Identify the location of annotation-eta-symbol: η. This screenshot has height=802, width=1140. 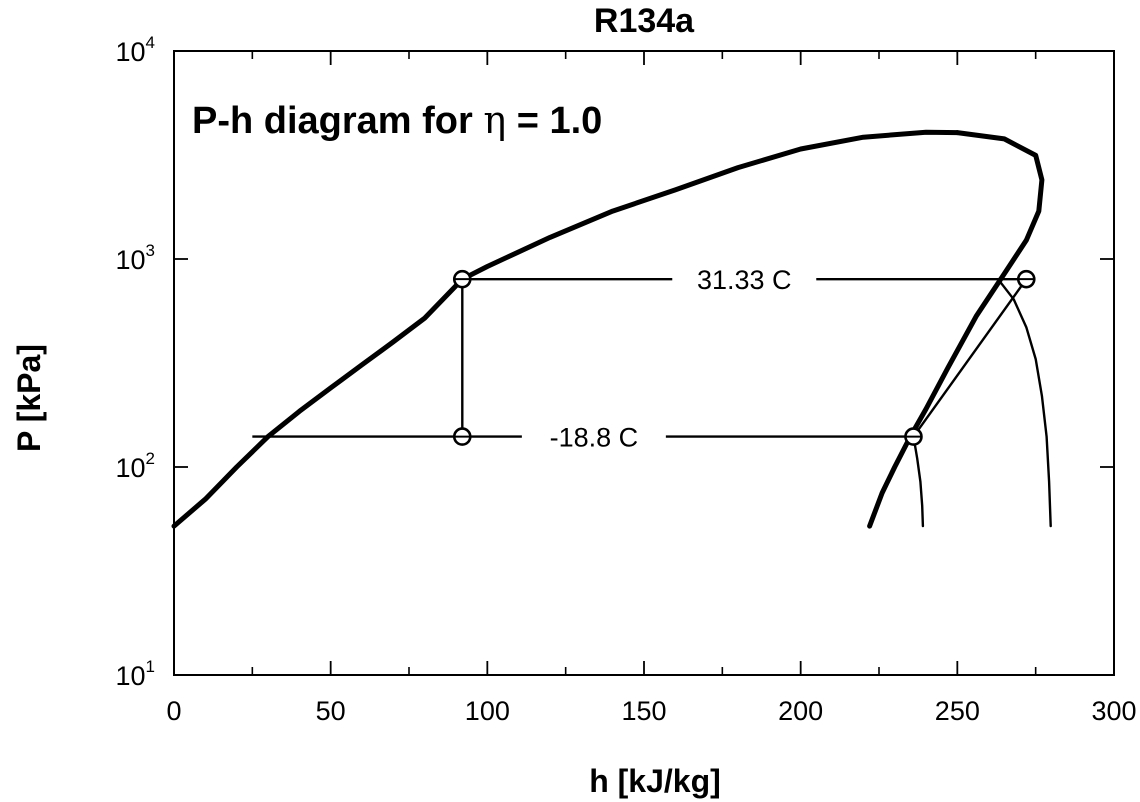
(494, 120).